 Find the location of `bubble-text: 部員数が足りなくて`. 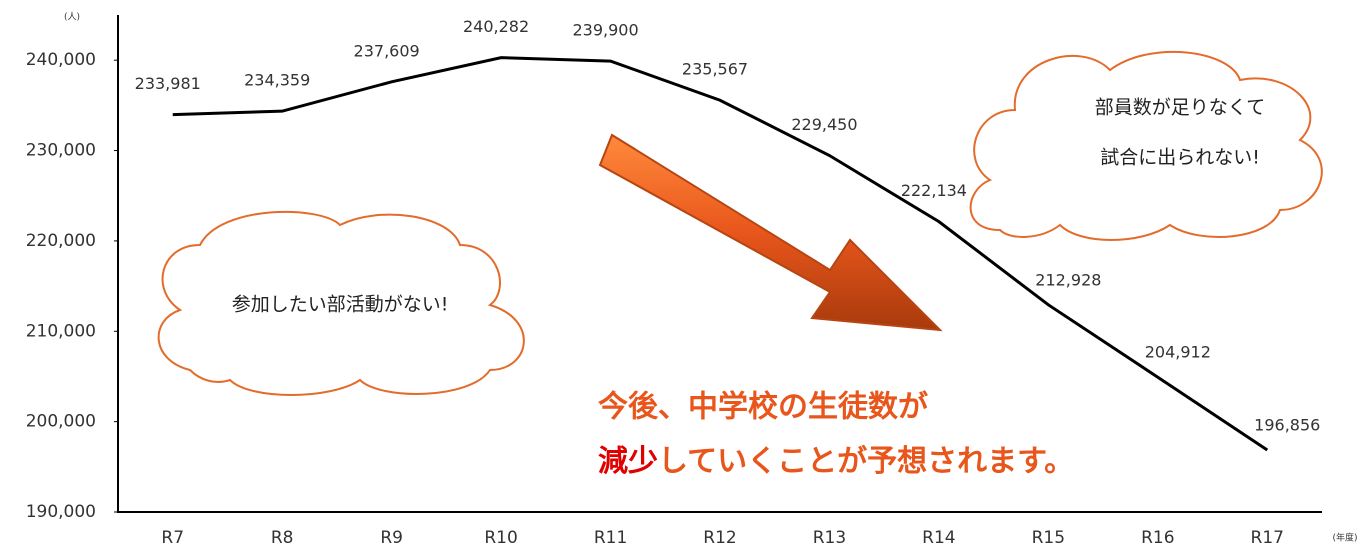

bubble-text: 部員数が足りなくて is located at coordinates (1180, 108).